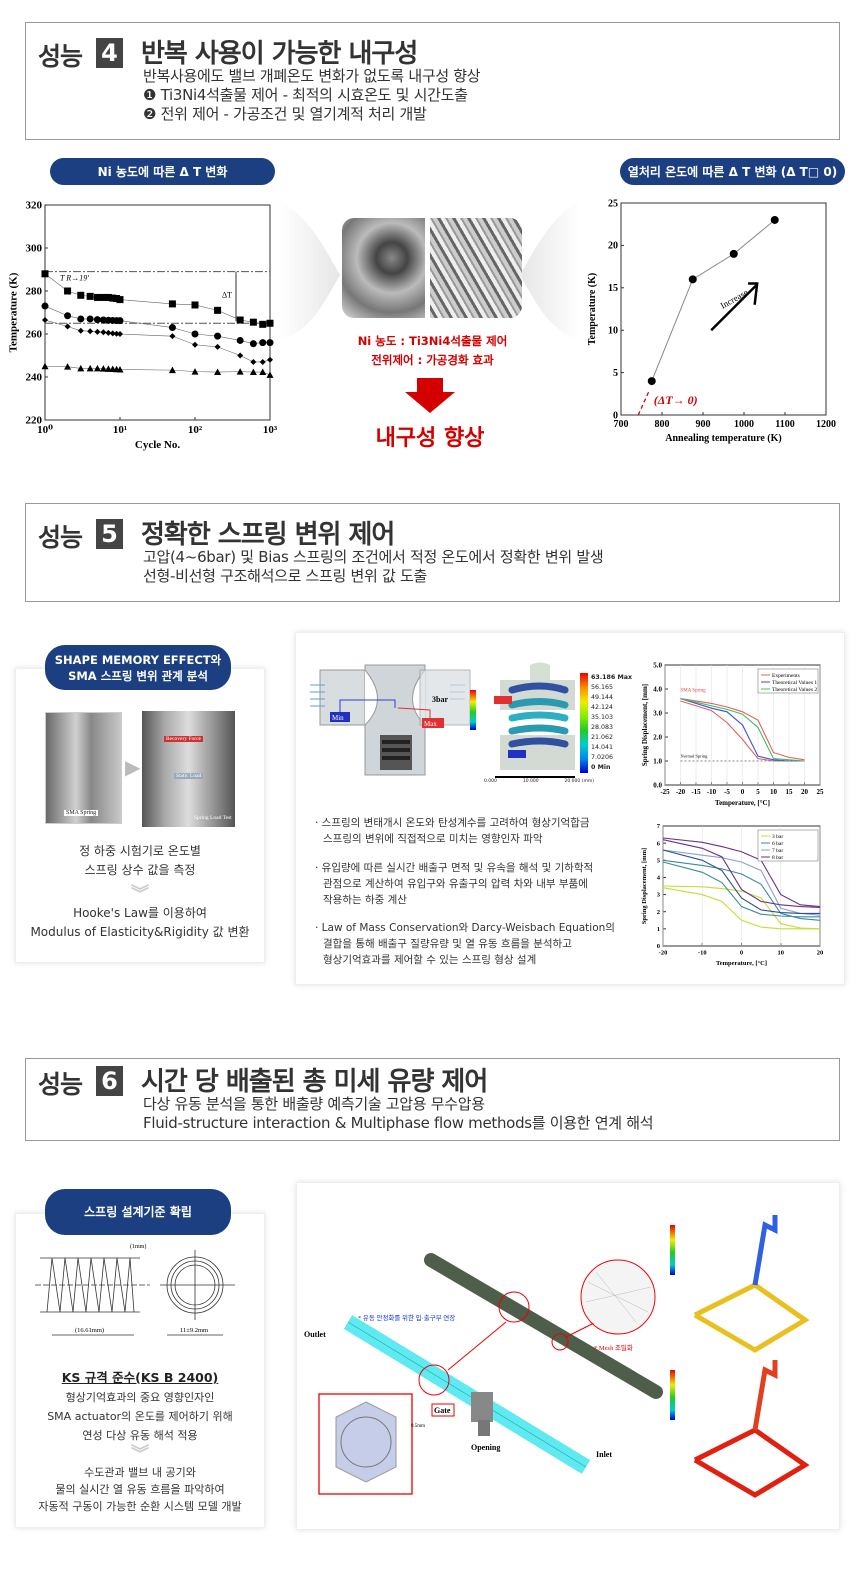  I want to click on legend-label: Theoretical Values 1, so click(794, 683).